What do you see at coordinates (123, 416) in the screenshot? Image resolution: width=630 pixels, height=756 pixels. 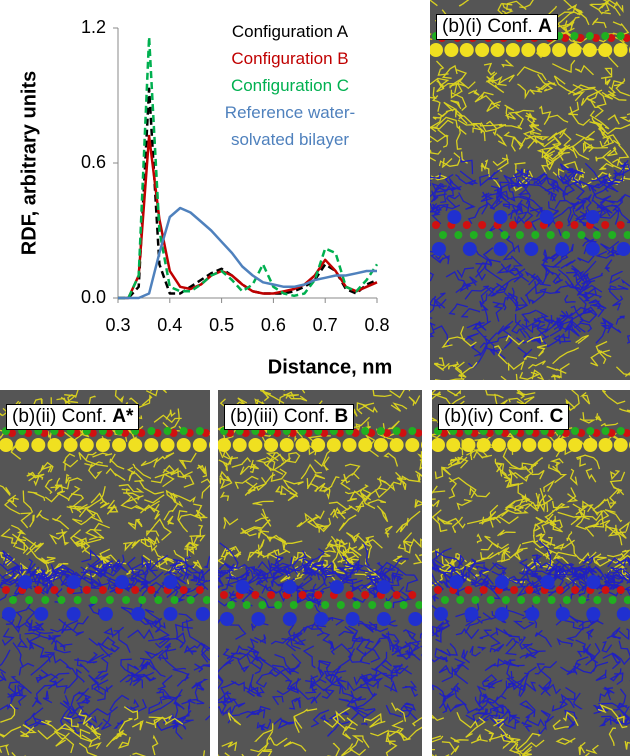 I see `panel-conf: A*` at bounding box center [123, 416].